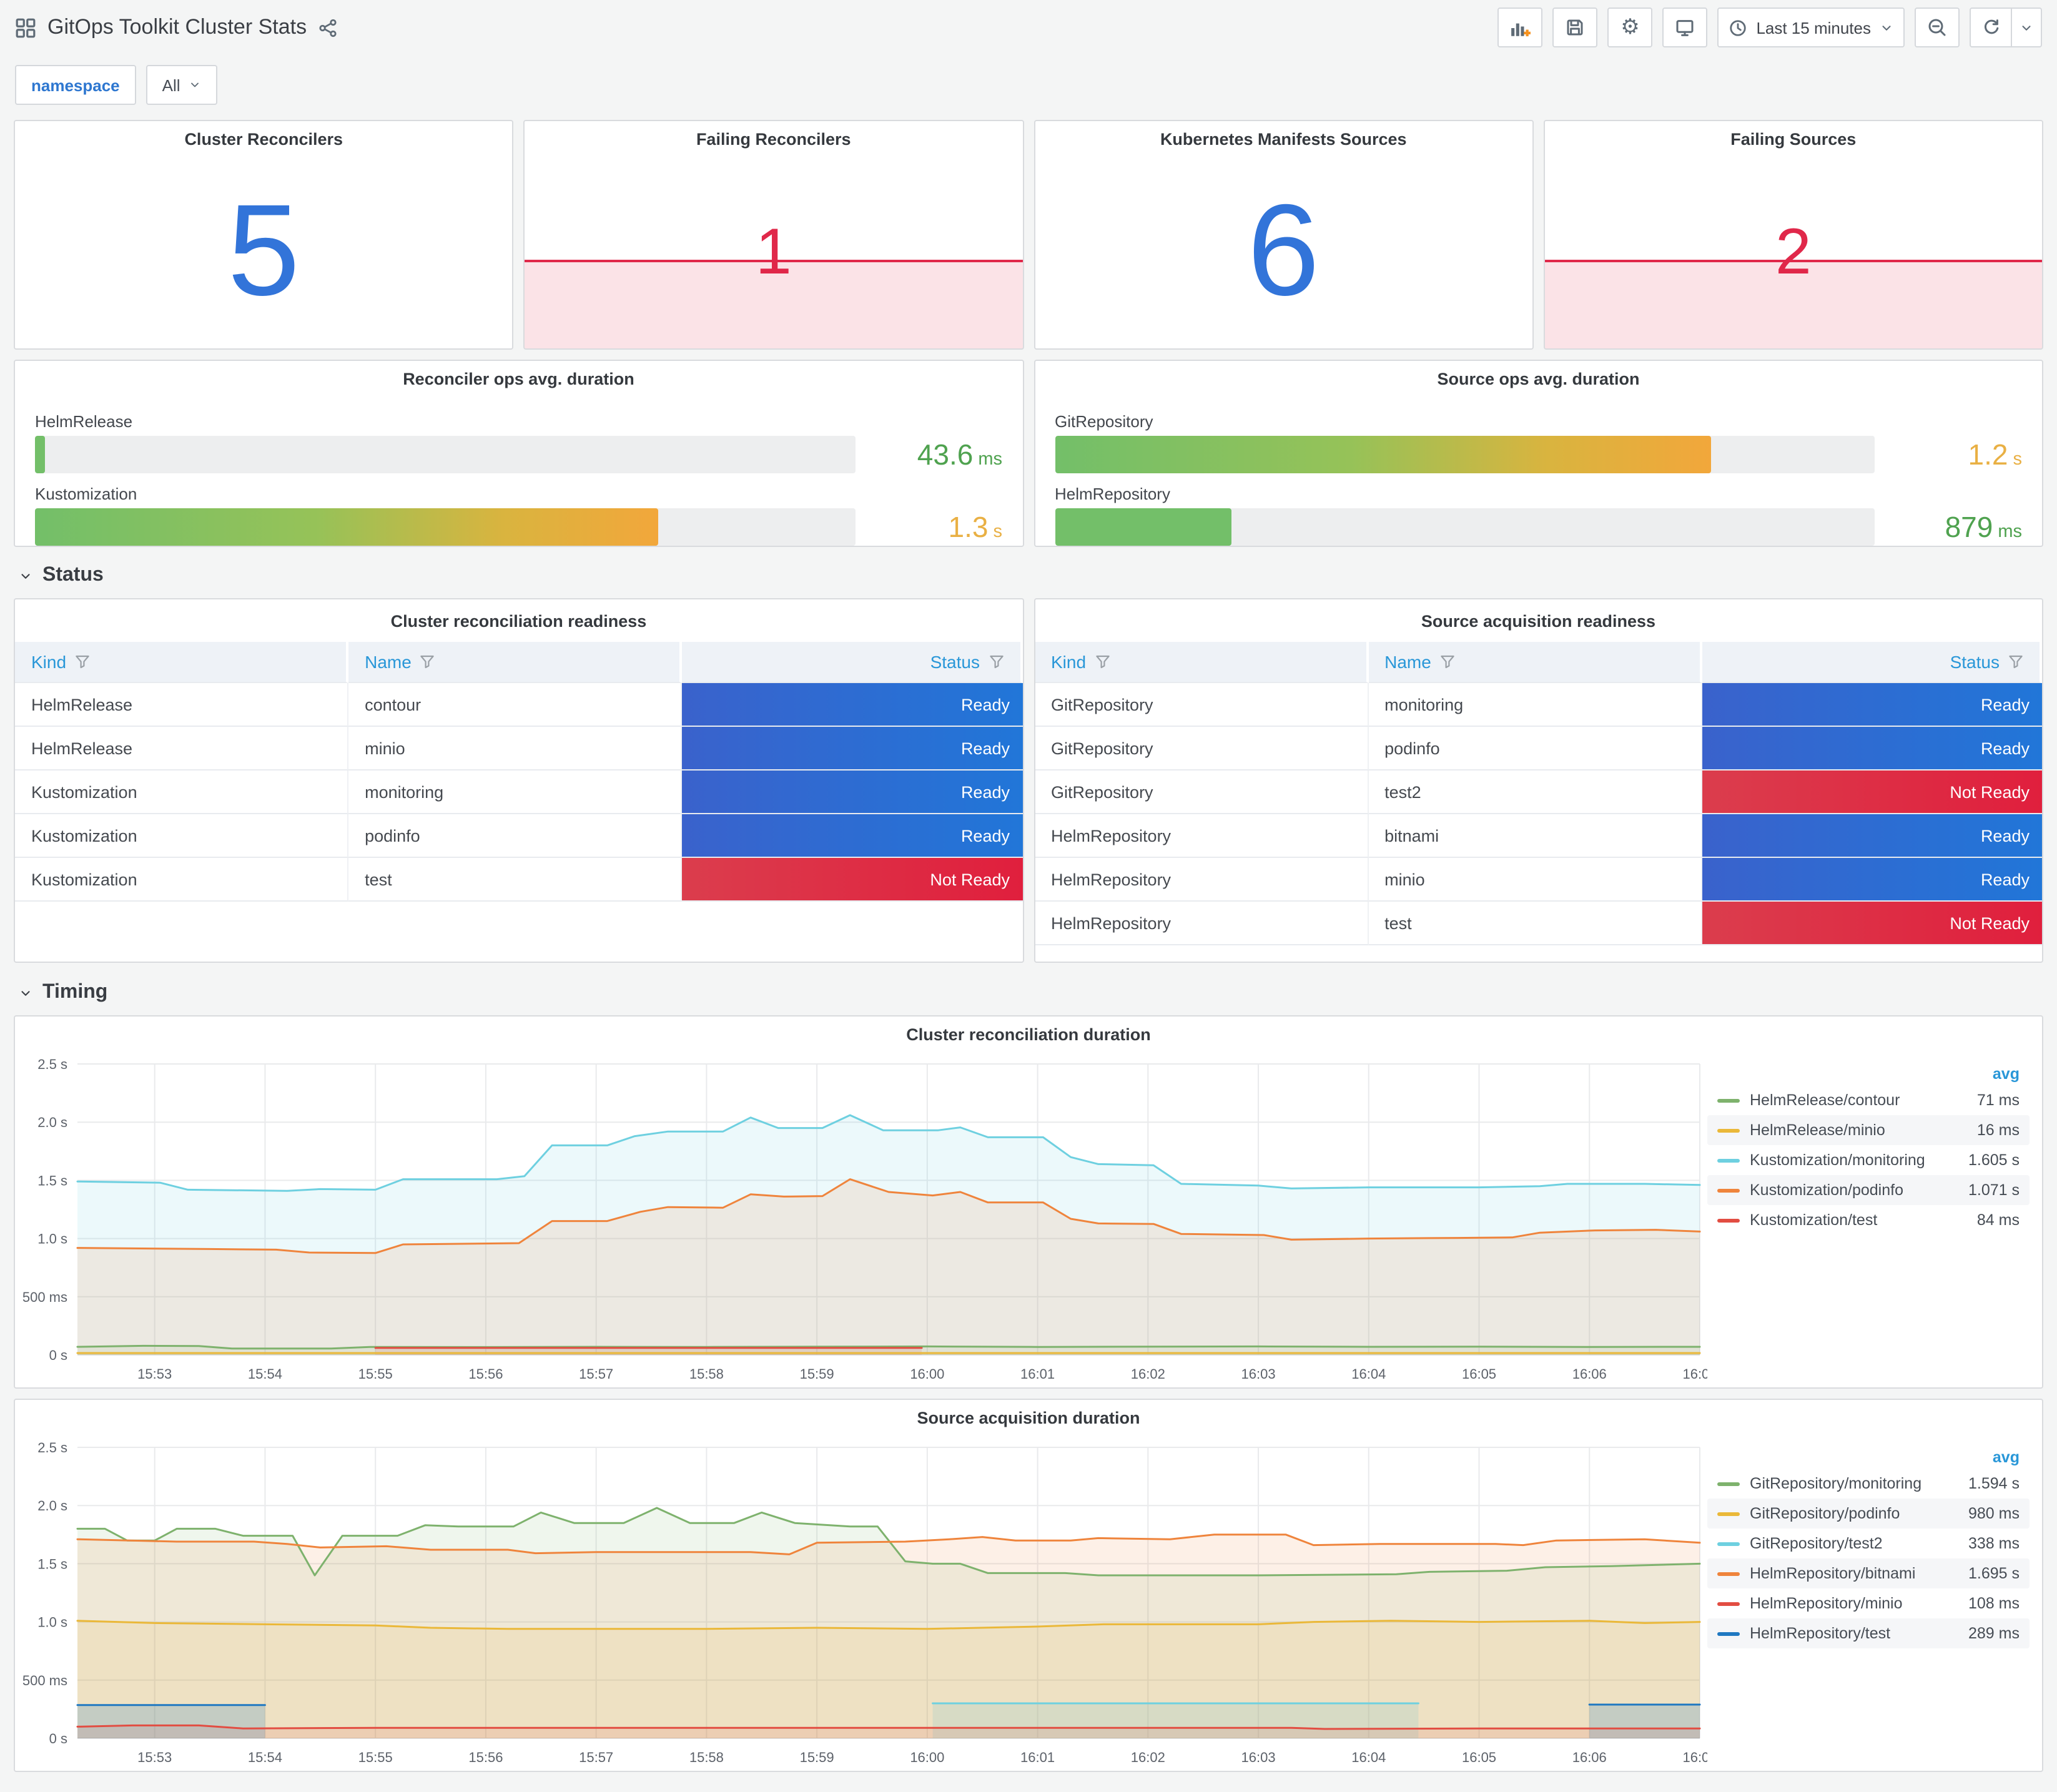  I want to click on panel-title: Source acquisition readiness, so click(1539, 620).